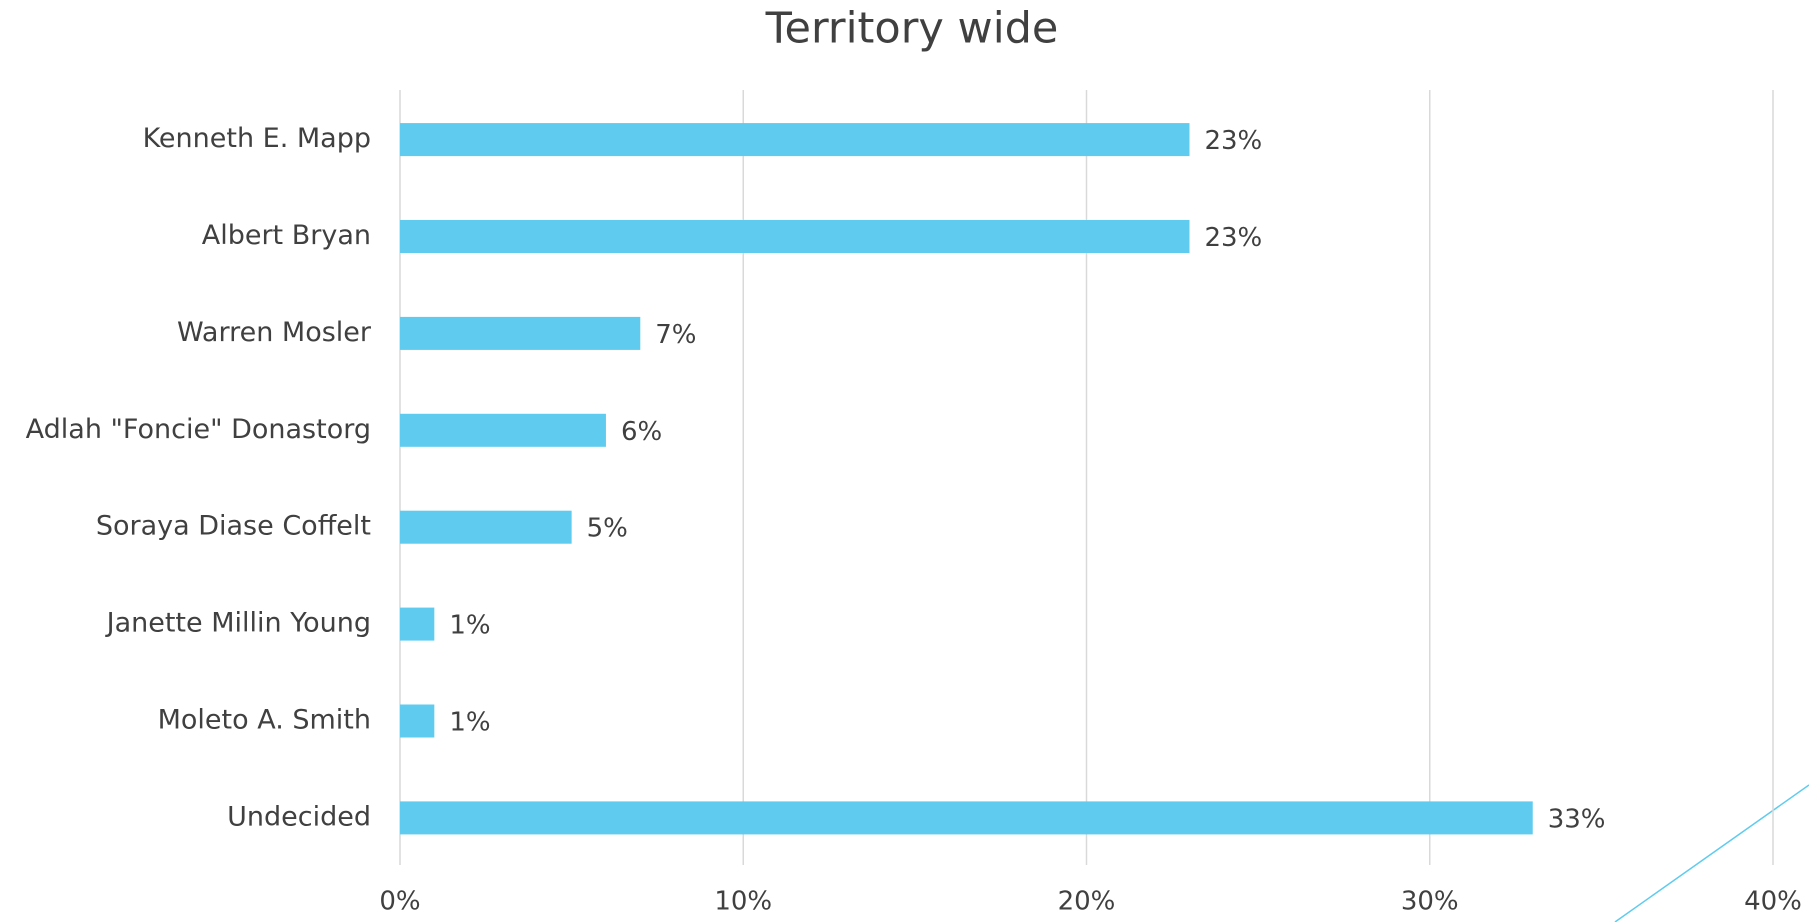  I want to click on data-label: 5%, so click(607, 529).